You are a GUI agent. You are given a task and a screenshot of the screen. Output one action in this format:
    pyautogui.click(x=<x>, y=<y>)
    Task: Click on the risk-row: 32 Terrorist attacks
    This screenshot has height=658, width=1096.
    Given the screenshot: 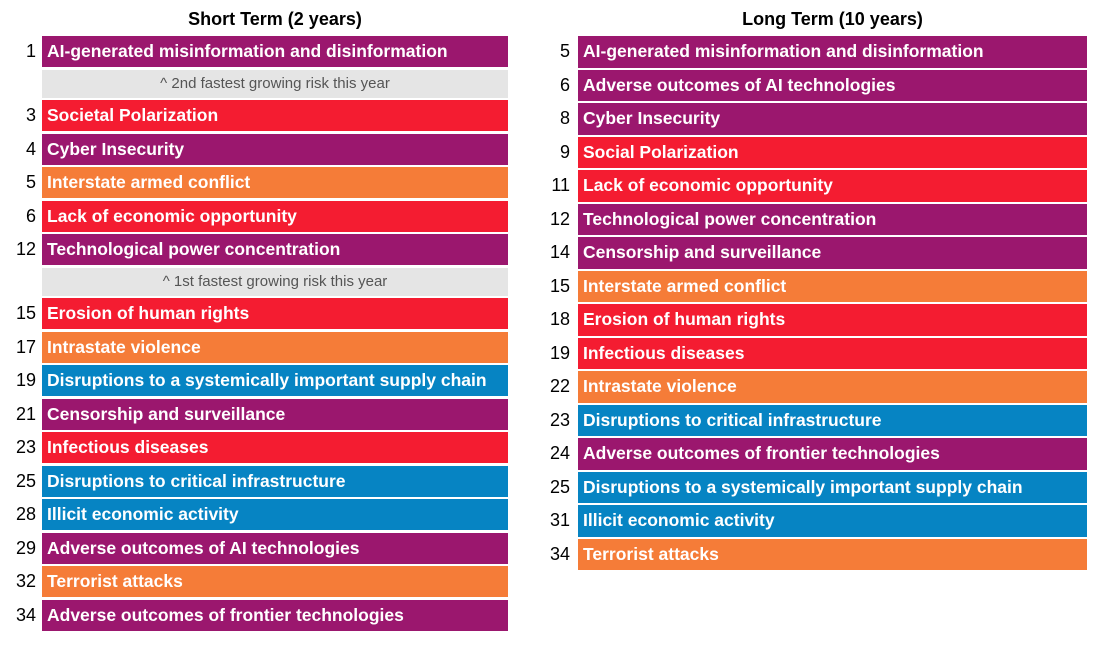 What is the action you would take?
    pyautogui.click(x=254, y=581)
    